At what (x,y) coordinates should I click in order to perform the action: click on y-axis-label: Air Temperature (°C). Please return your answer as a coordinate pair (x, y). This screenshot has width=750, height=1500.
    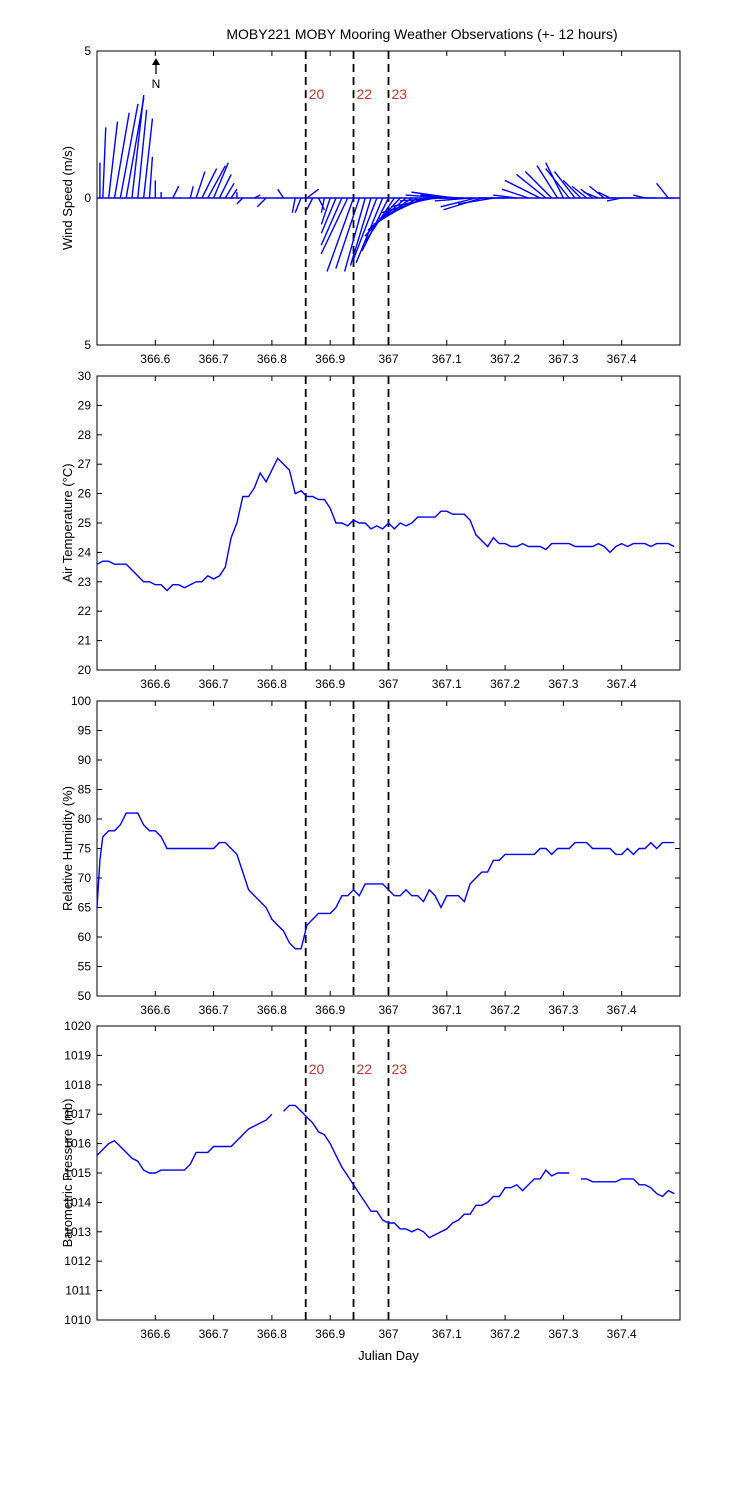
    Looking at the image, I should click on (67, 522).